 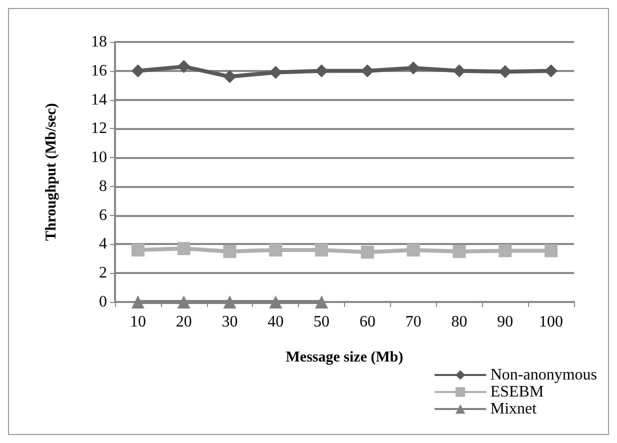 What do you see at coordinates (413, 322) in the screenshot?
I see `x-tick-label: 70` at bounding box center [413, 322].